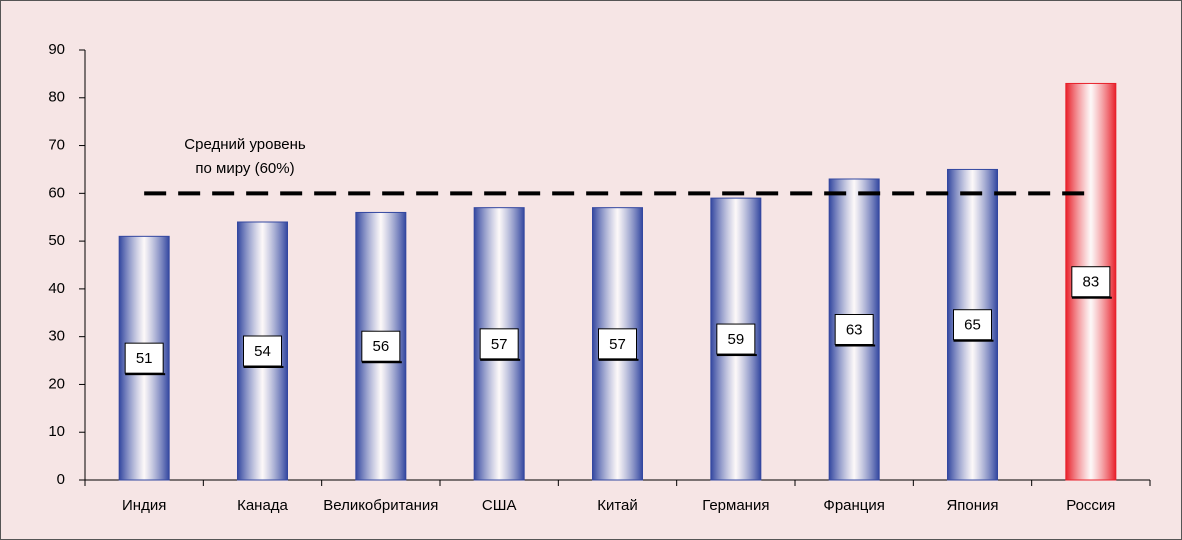  Describe the element at coordinates (380, 505) in the screenshot. I see `x-tick-label: Великобритания` at that location.